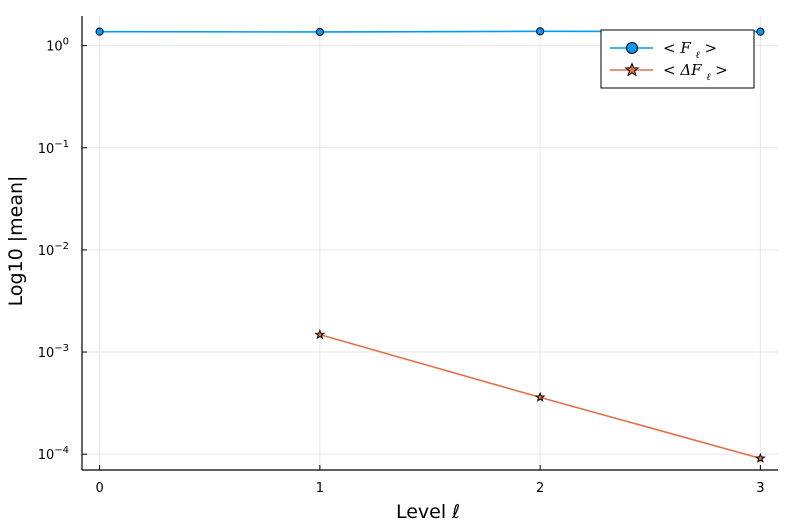 The width and height of the screenshot is (793, 529). What do you see at coordinates (695, 72) in the screenshot?
I see `legend-label: < ΔF ℓ >` at bounding box center [695, 72].